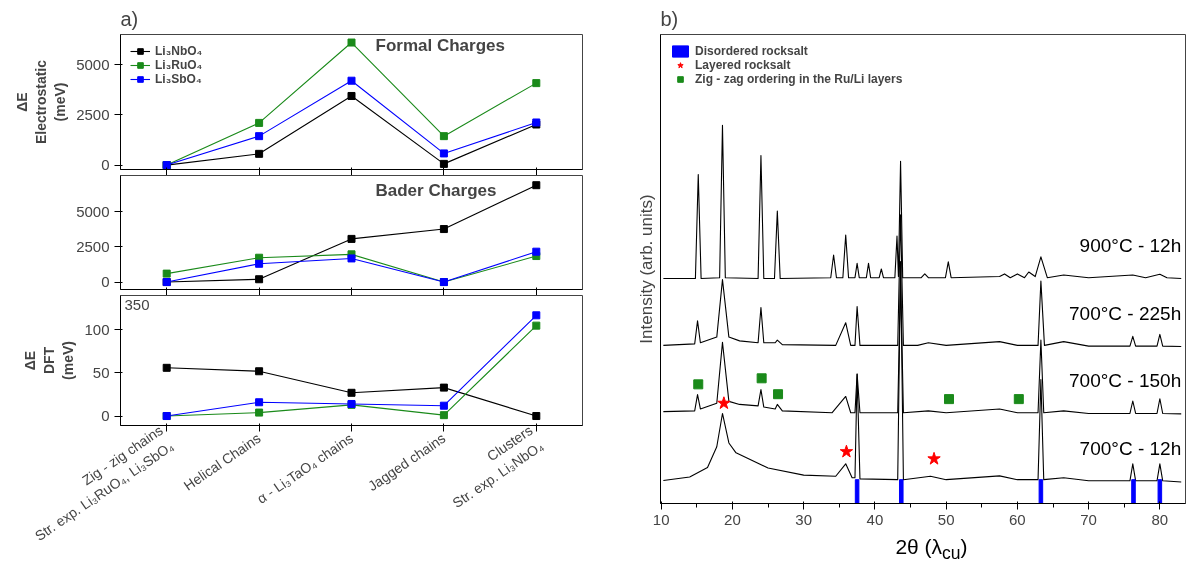 Image resolution: width=1193 pixels, height=561 pixels. Describe the element at coordinates (440, 45) in the screenshot. I see `annotation: Formal Charges` at that location.